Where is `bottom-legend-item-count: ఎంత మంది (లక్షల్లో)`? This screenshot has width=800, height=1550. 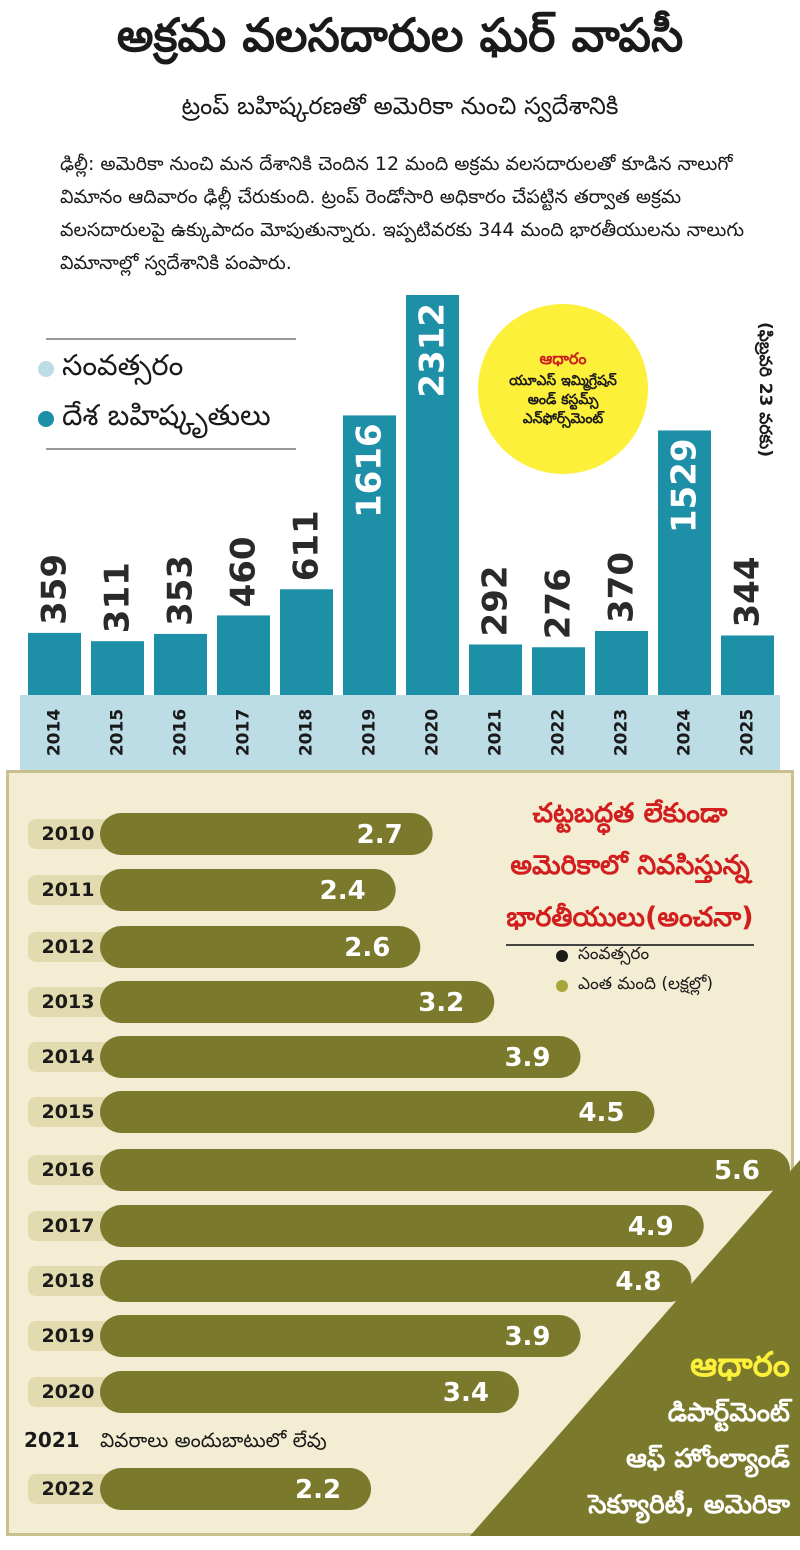
bottom-legend-item-count: ఎంత మంది (లక్షల్లో) is located at coordinates (634, 986).